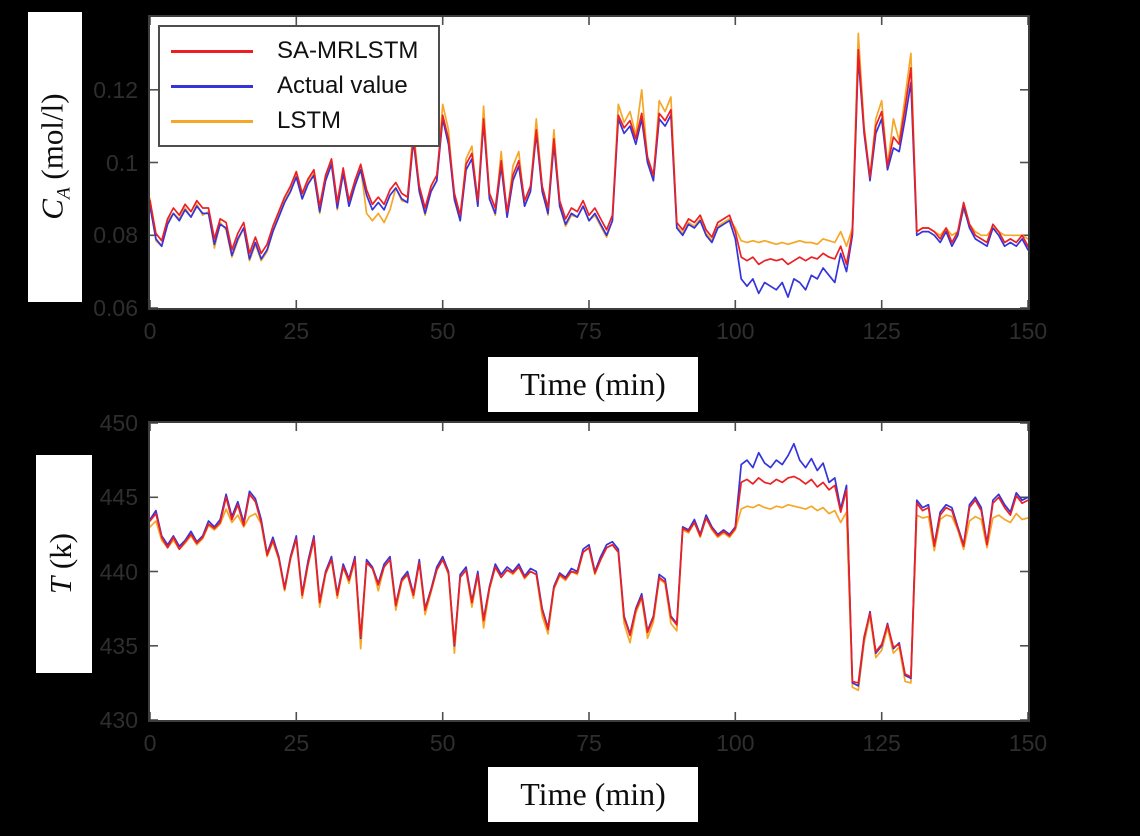  I want to click on top-y-axis-label: CA (mol/l), so click(55, 157).